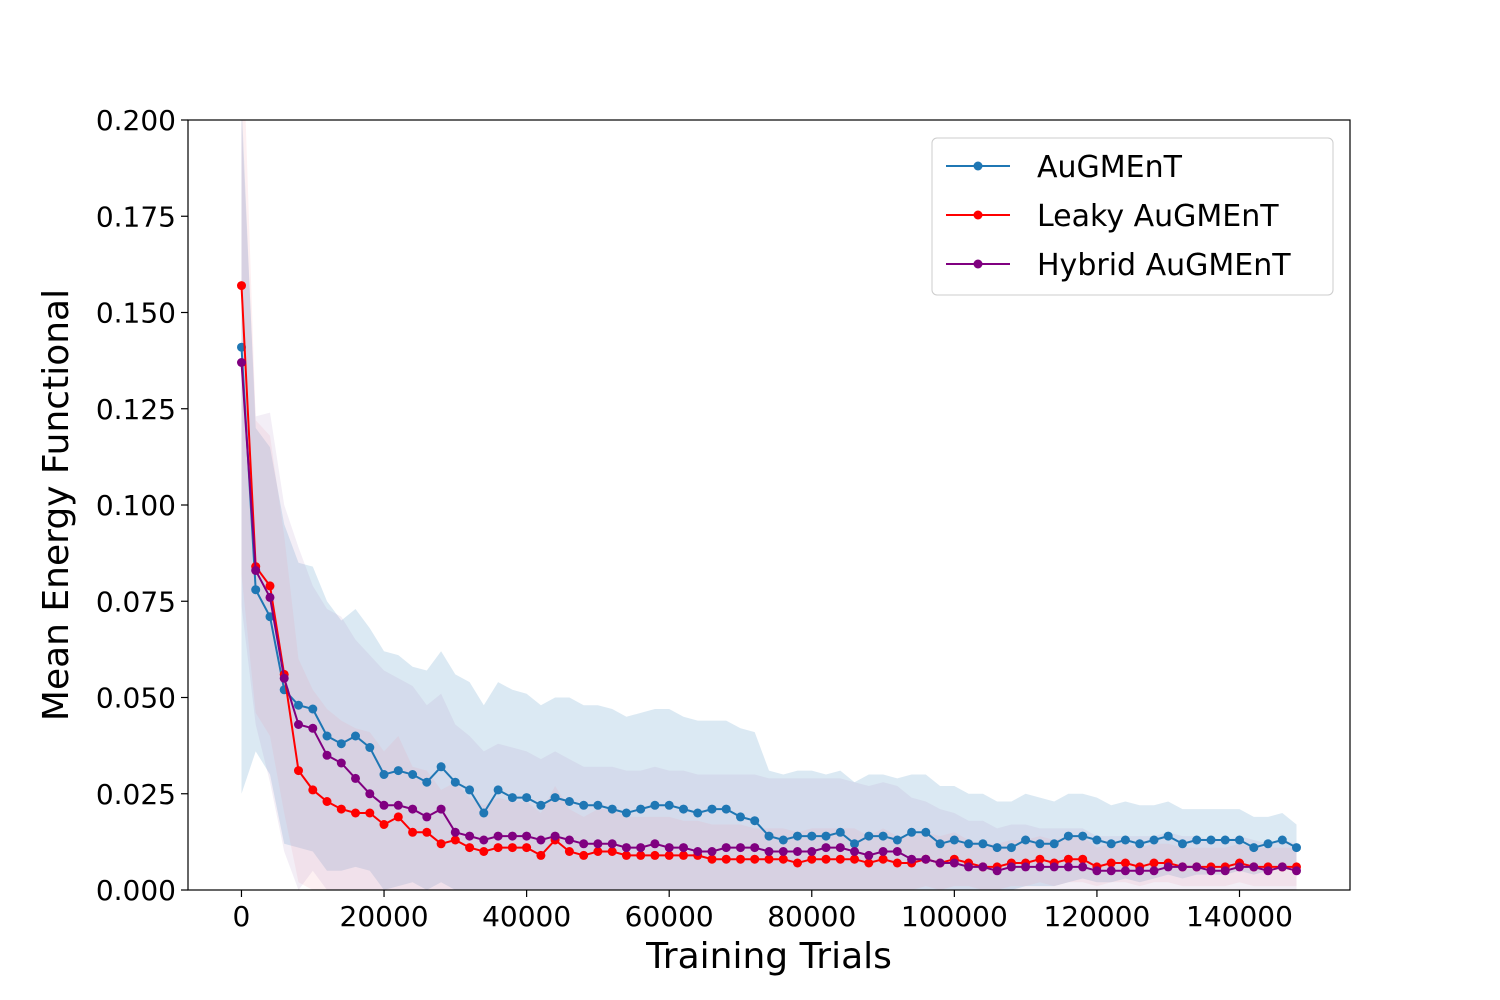 This screenshot has width=1500, height=1000. What do you see at coordinates (136, 505) in the screenshot?
I see `y-tick-label: 0.100` at bounding box center [136, 505].